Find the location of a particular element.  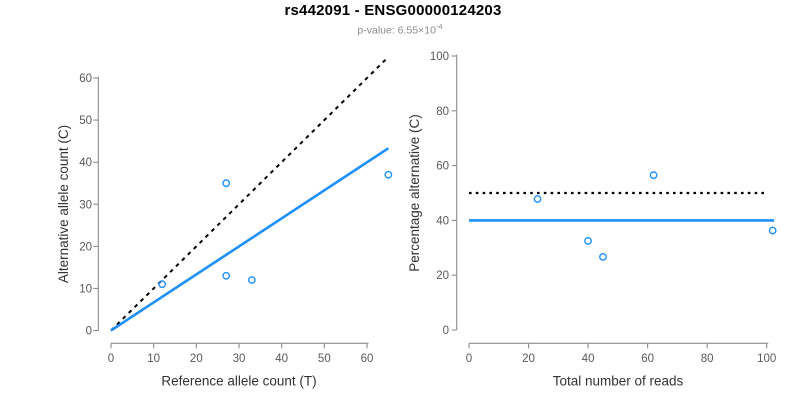

pvalue-text: p-value: 6.55×10 is located at coordinates (396, 30).